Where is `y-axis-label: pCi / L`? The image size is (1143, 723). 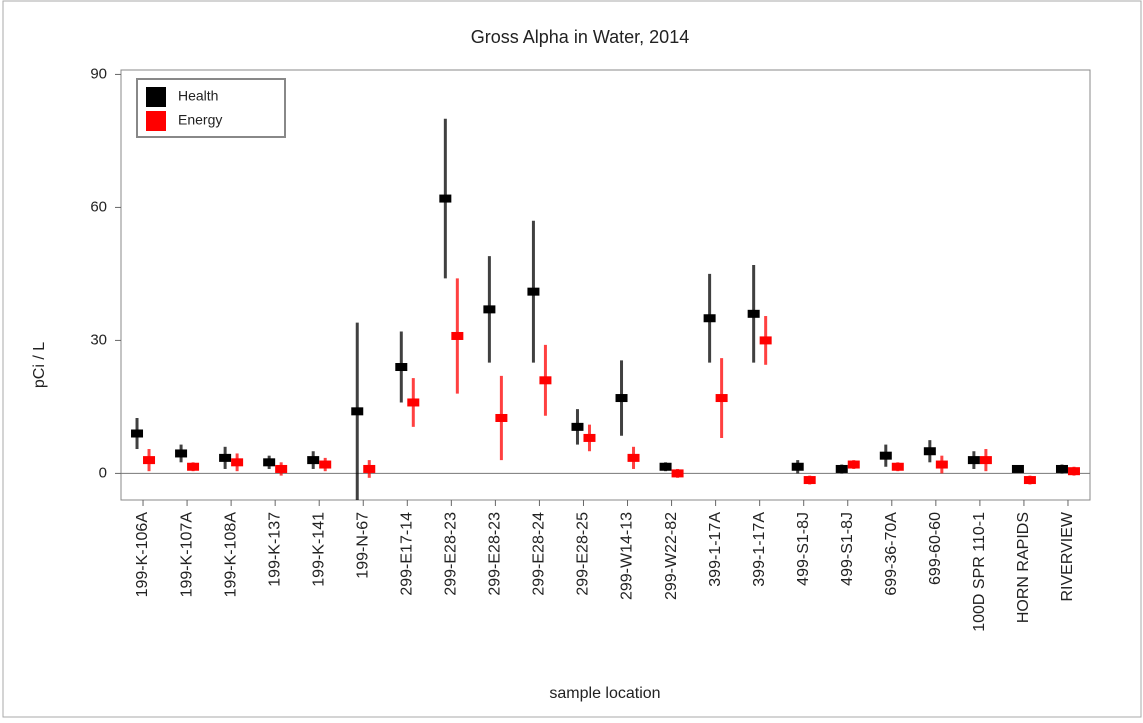
y-axis-label: pCi / L is located at coordinates (39, 365).